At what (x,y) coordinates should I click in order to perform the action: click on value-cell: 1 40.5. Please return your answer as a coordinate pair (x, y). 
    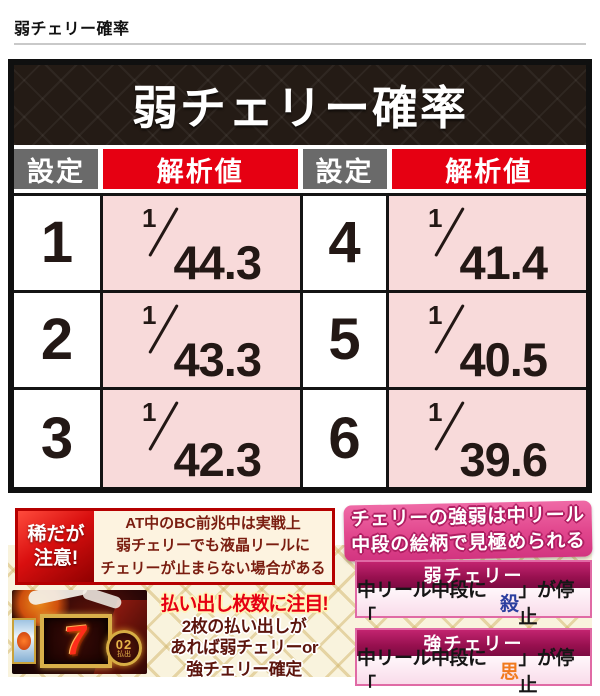
    Looking at the image, I should click on (486, 340).